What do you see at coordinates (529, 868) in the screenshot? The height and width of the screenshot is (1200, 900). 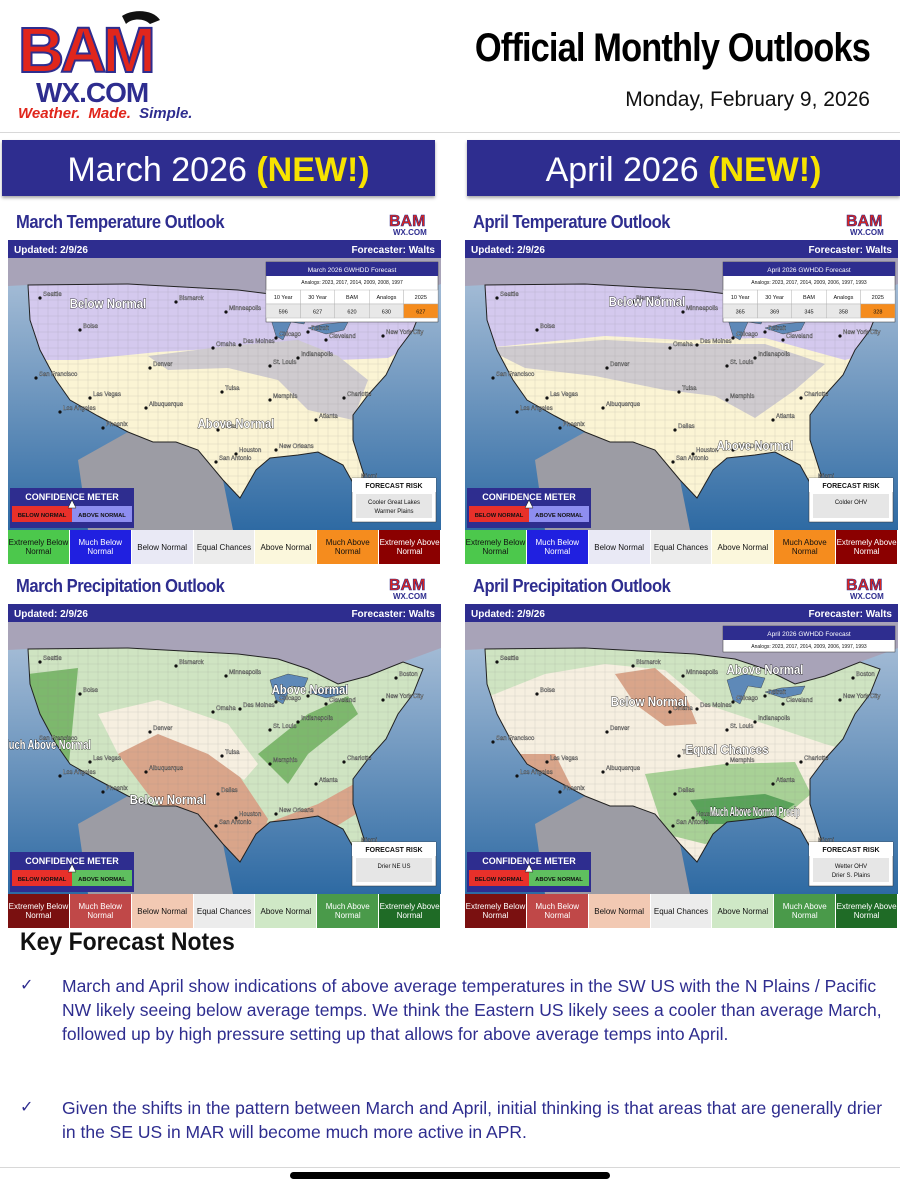 I see `confidence-pointer-icon` at bounding box center [529, 868].